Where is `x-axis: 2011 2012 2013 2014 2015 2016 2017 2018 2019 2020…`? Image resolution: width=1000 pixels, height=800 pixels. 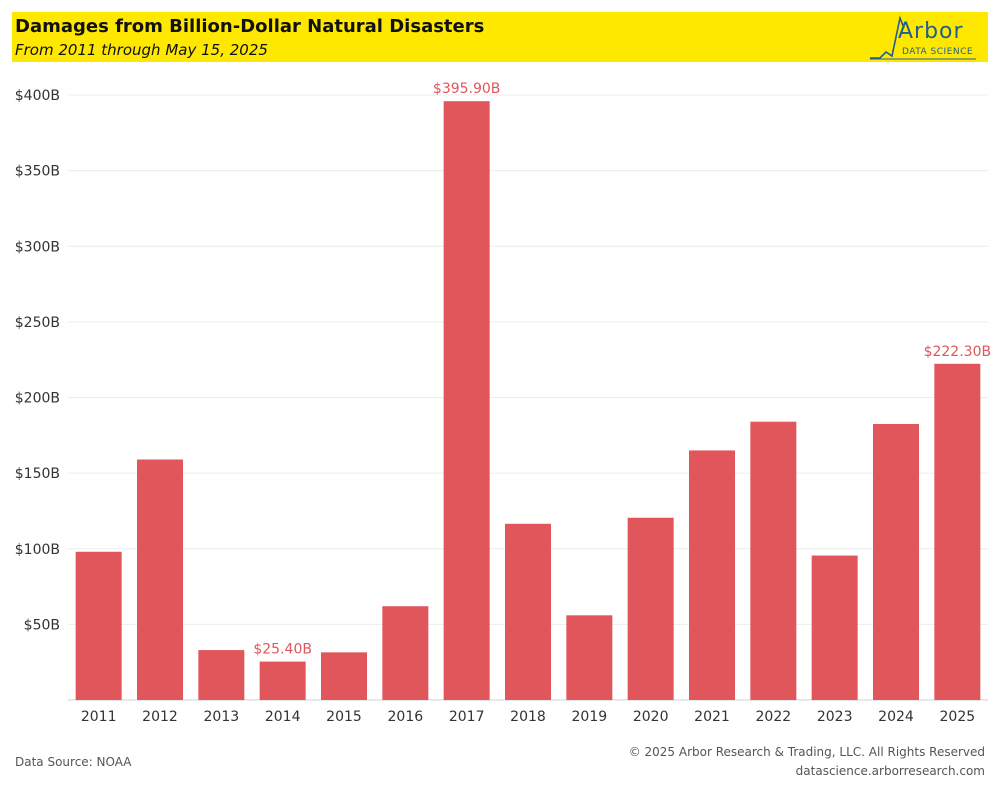
x-axis: 2011 2012 2013 2014 2015 2016 2017 2018 2019 2020… is located at coordinates (528, 717).